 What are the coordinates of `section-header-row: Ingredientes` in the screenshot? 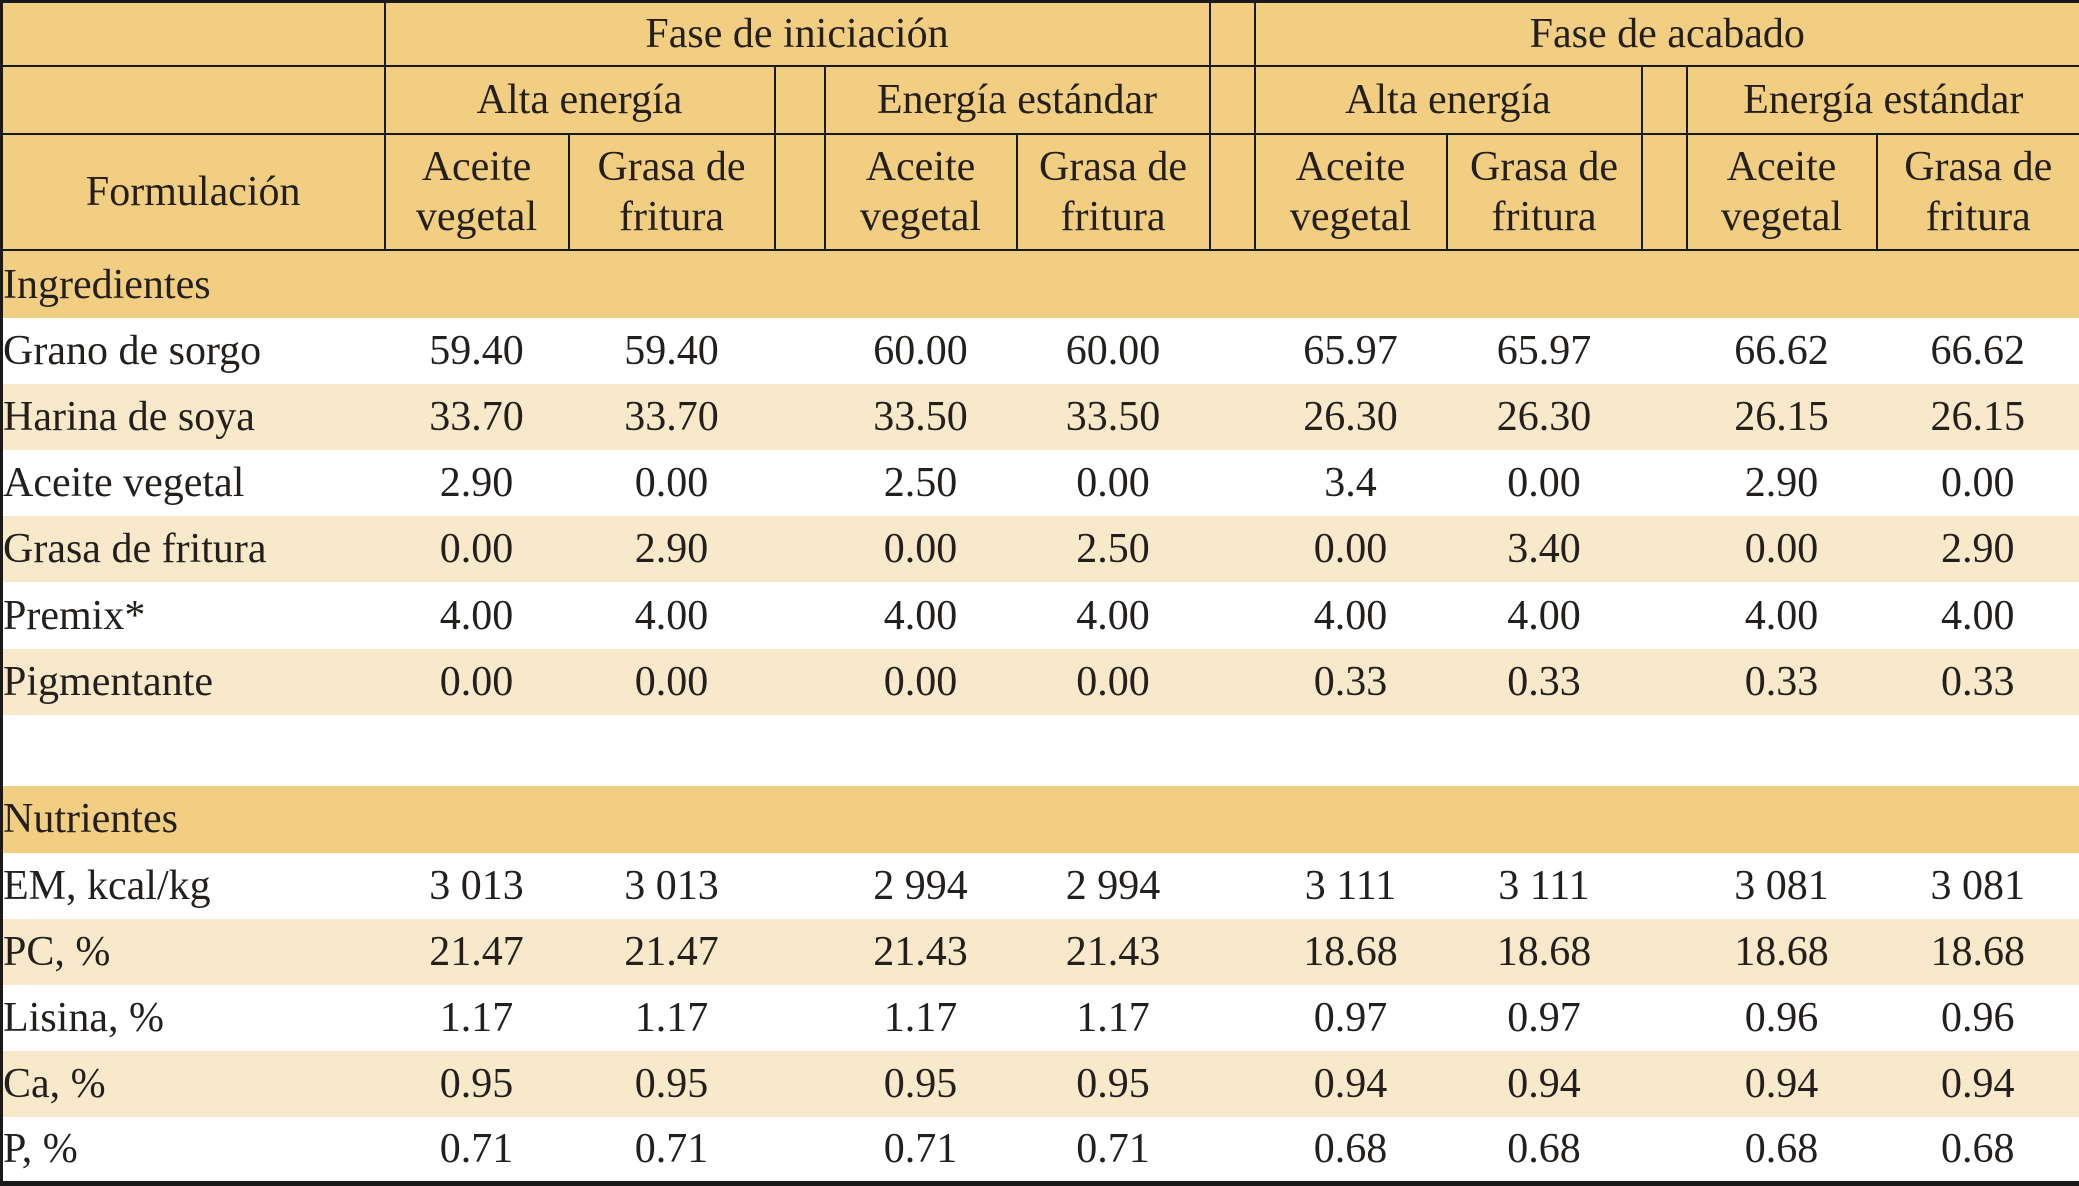 It's located at (1040, 284).